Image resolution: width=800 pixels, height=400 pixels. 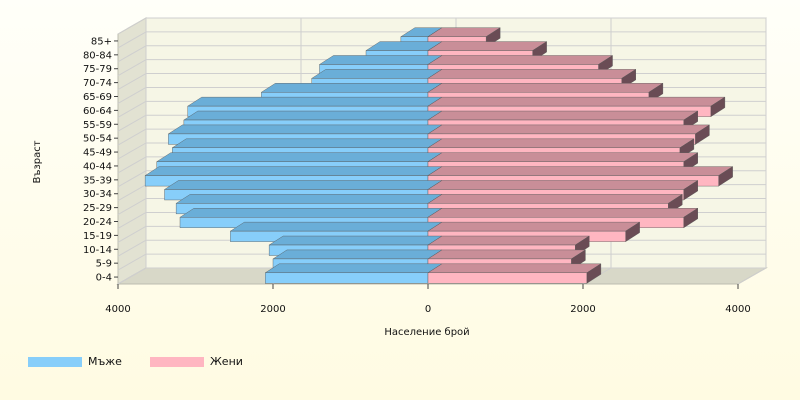 I want to click on y-tick-label: 30-34, so click(x=97, y=194).